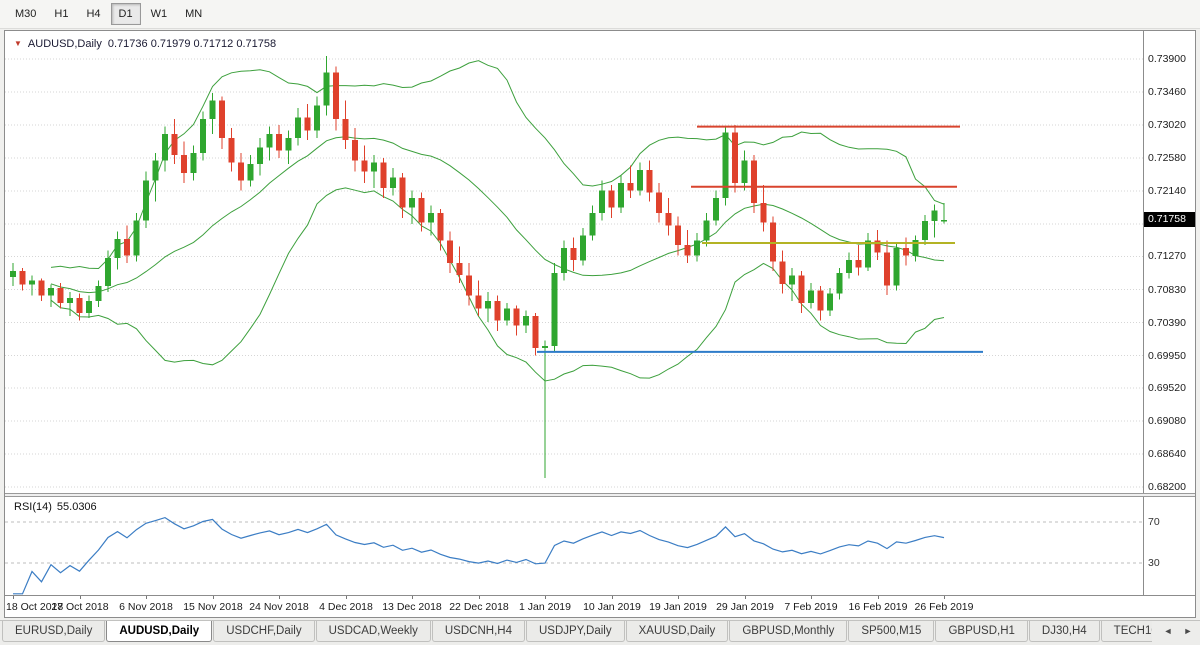 The image size is (1200, 645). Describe the element at coordinates (1167, 59) in the screenshot. I see `price-tick-label: 0.73900` at that location.